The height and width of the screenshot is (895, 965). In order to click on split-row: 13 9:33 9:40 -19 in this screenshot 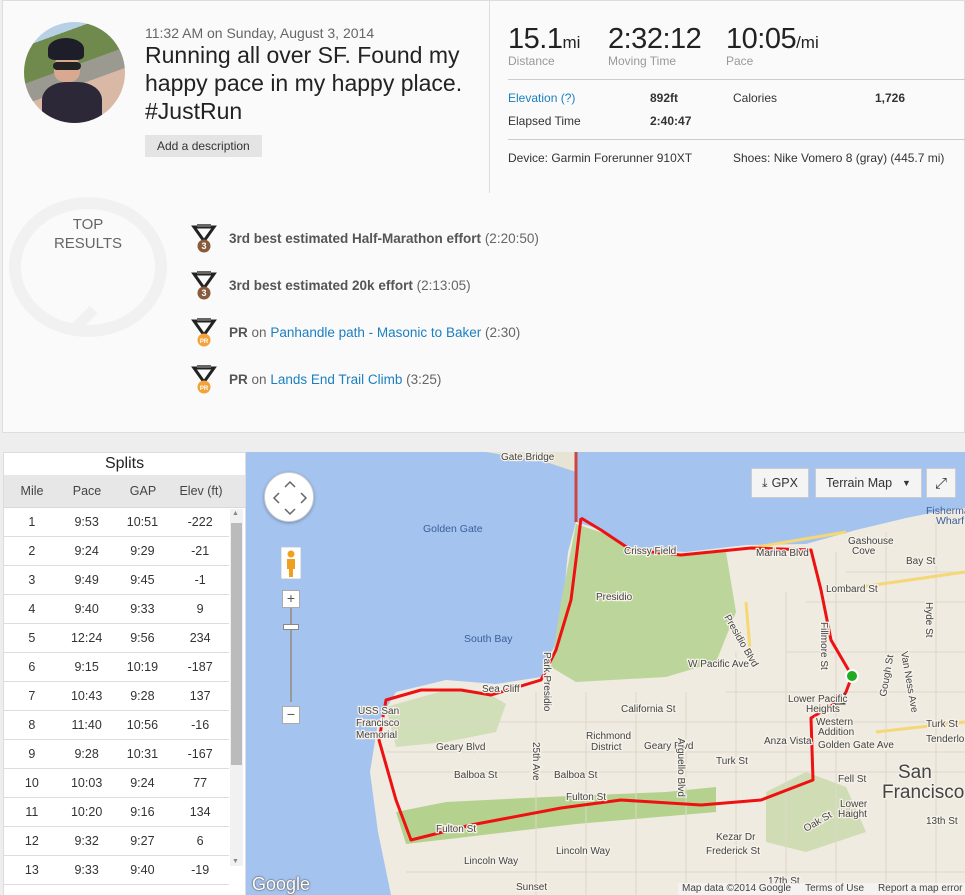, I will do `click(116, 870)`.